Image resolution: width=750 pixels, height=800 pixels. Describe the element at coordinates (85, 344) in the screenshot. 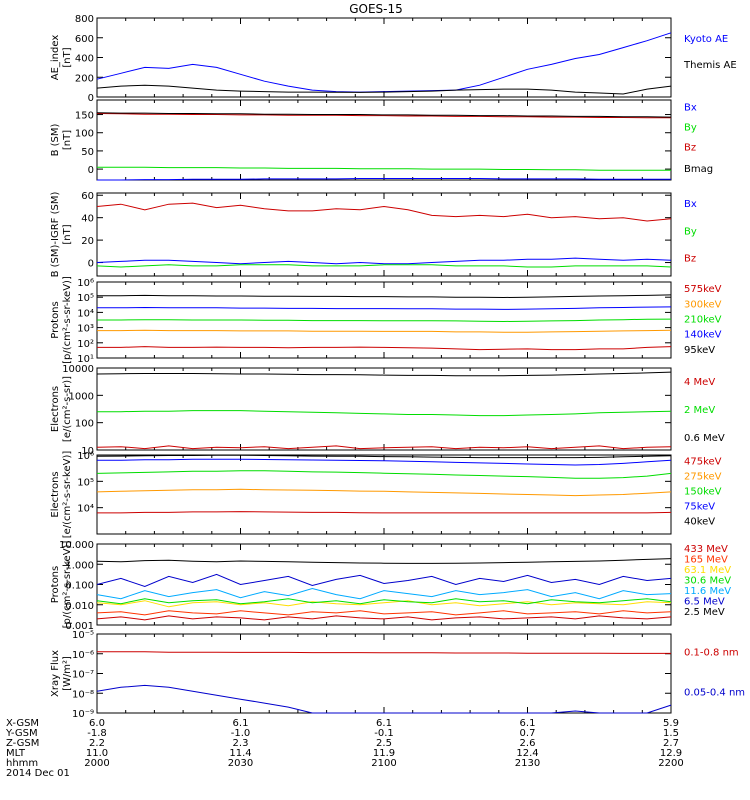

I see `y-tick-label: 10²` at that location.